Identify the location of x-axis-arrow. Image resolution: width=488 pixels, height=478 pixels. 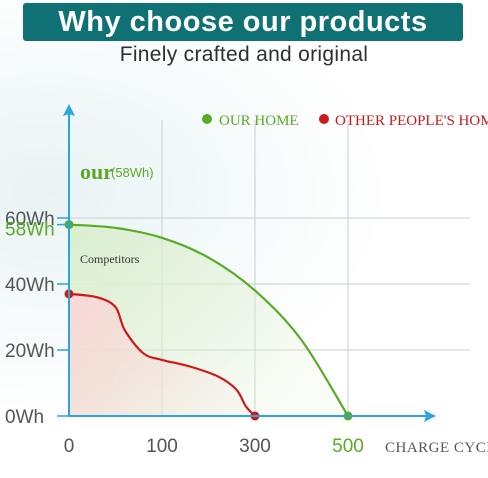
(430, 416).